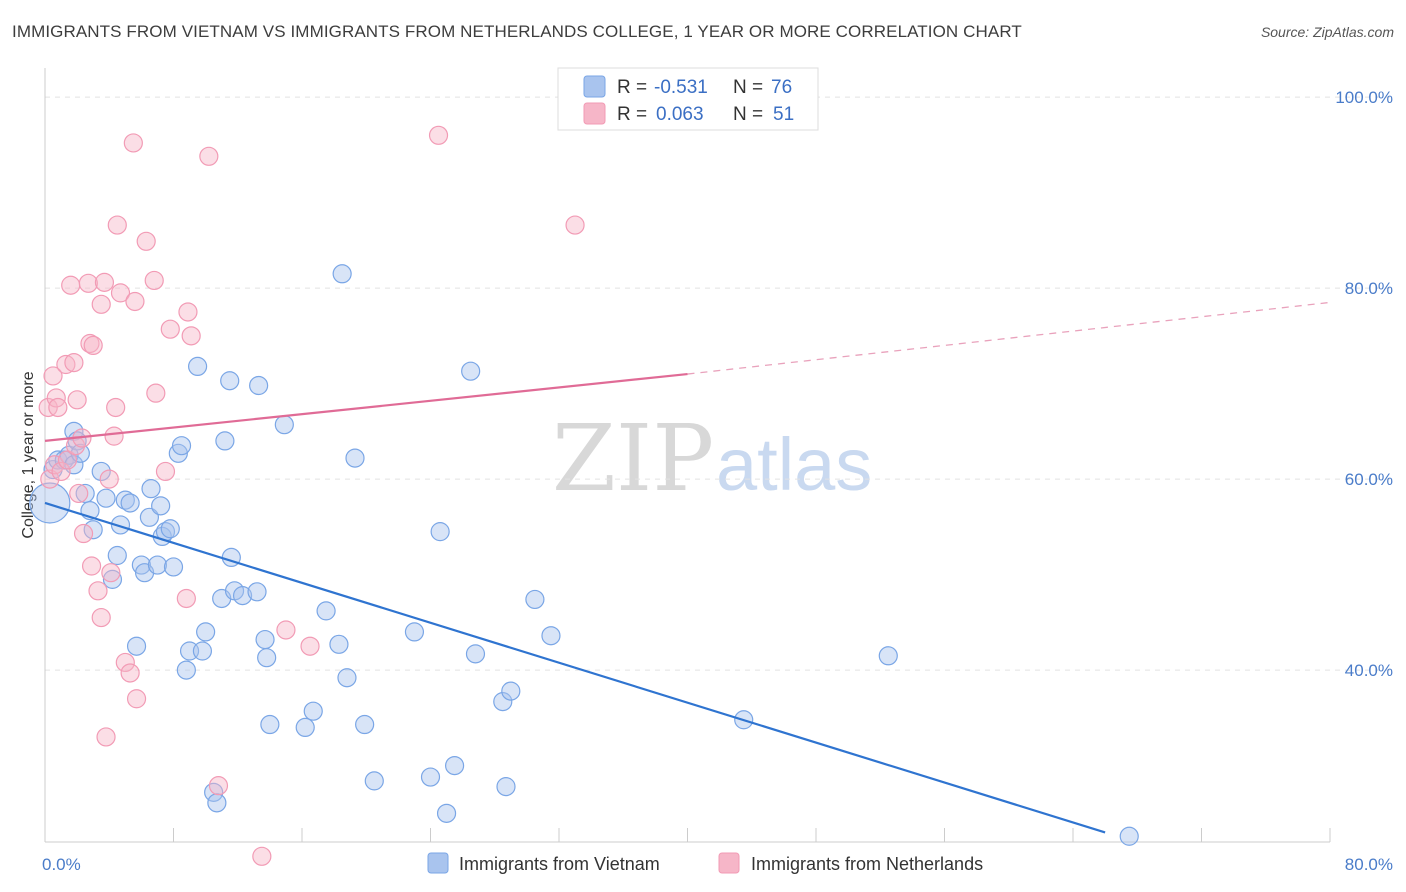  I want to click on legend-r-label-netherlands: R =, so click(632, 114).